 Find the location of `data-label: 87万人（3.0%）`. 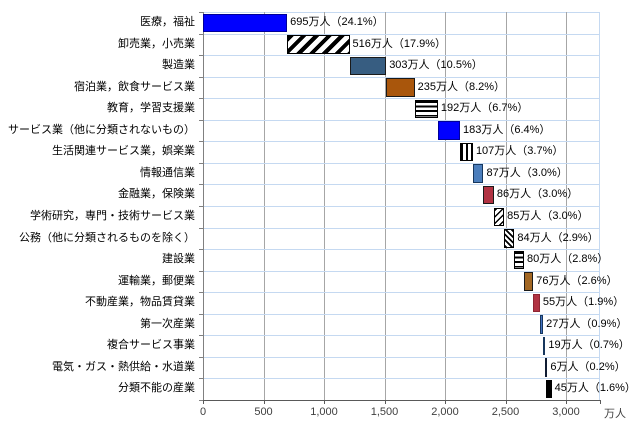

data-label: 87万人（3.0%） is located at coordinates (527, 172).